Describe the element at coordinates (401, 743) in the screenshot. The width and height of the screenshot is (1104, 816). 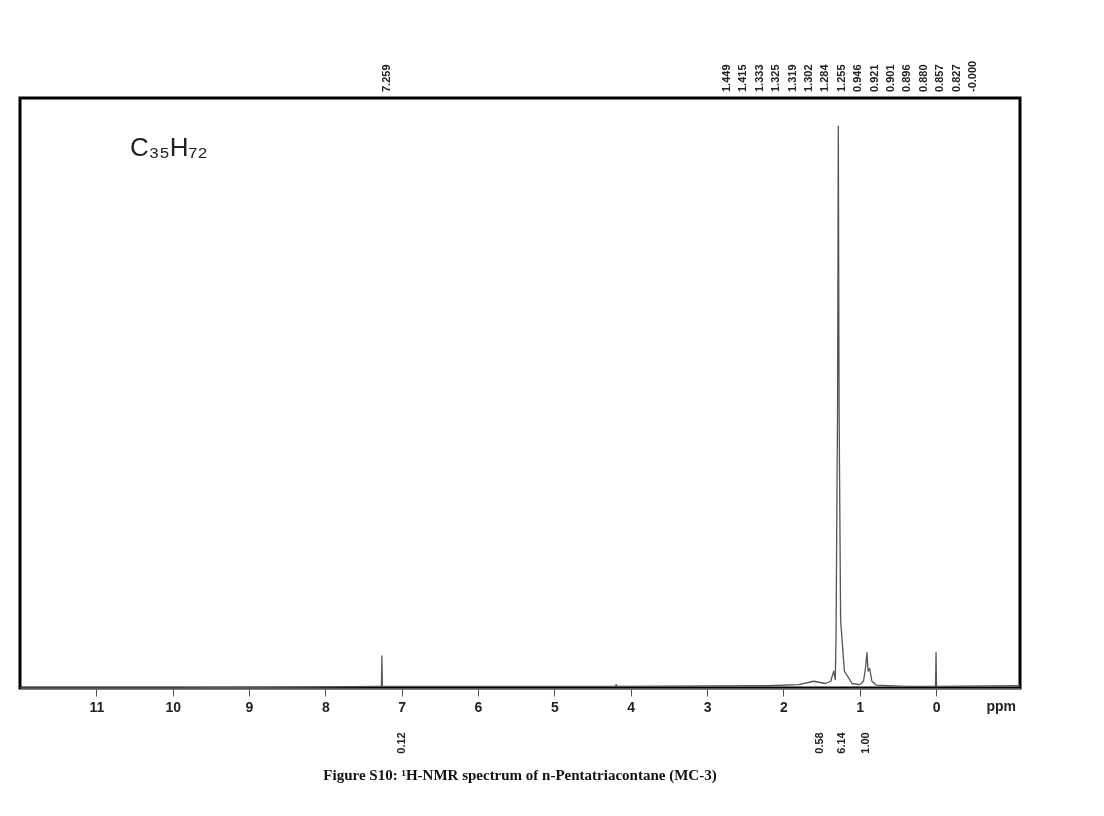
I see `text: 0.12` at that location.